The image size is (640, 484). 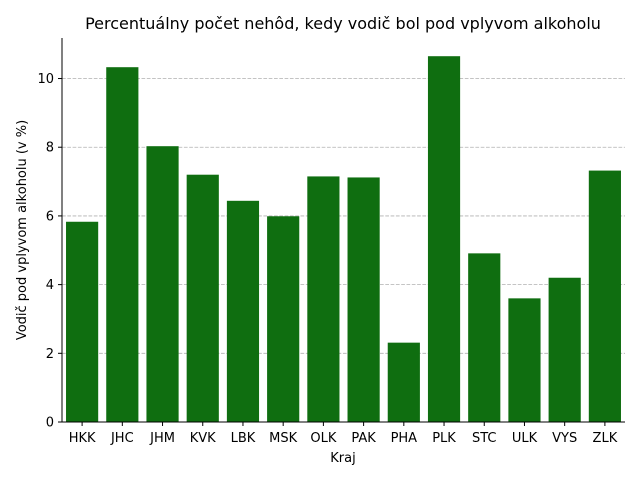 What do you see at coordinates (484, 438) in the screenshot?
I see `x-tick-label: STC` at bounding box center [484, 438].